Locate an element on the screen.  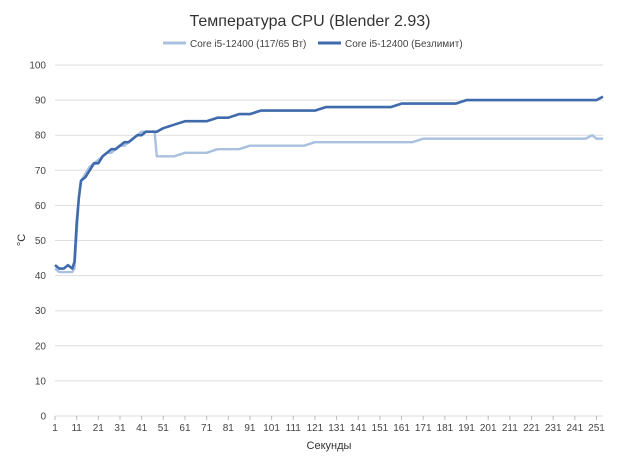
x-tick-label: 241 is located at coordinates (574, 428).